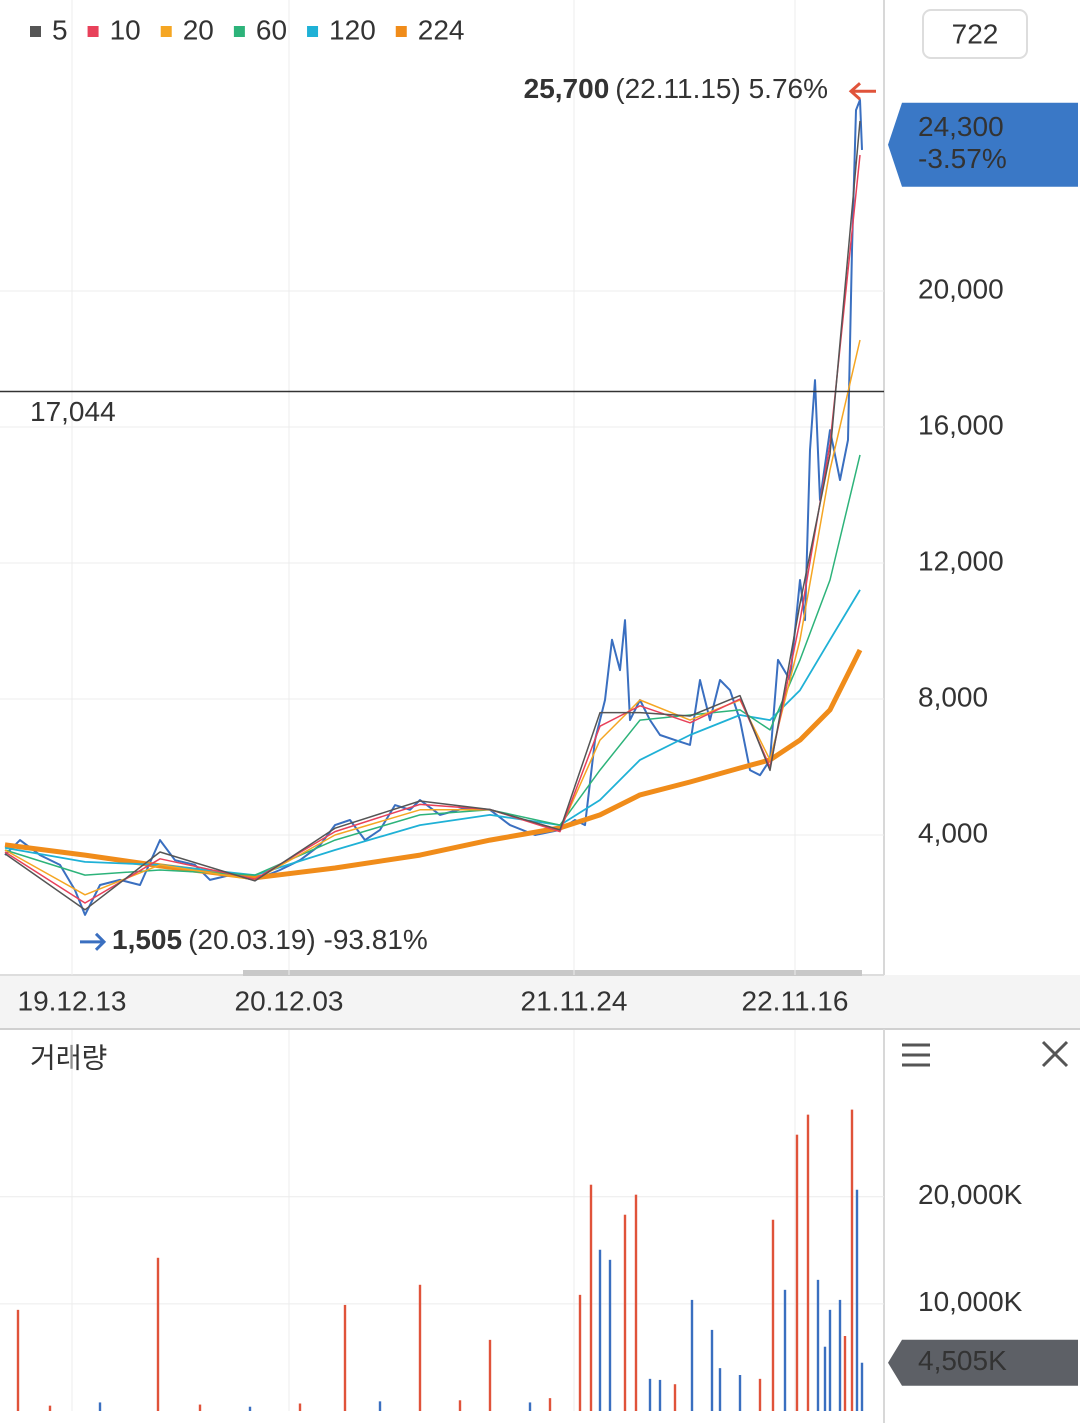  What do you see at coordinates (574, 1000) in the screenshot?
I see `x-tick-label: 21.11.24` at bounding box center [574, 1000].